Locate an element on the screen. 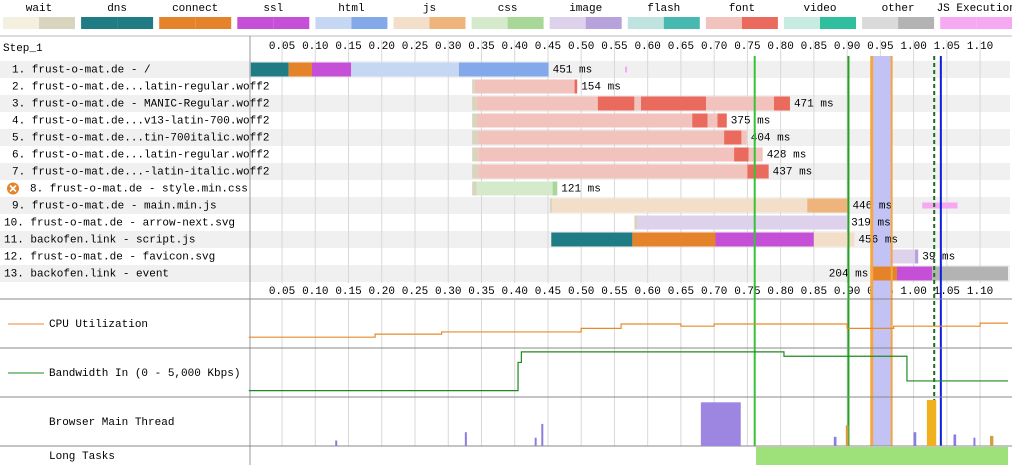 This screenshot has width=1012, height=465. duration-label: 154 ms is located at coordinates (601, 87).